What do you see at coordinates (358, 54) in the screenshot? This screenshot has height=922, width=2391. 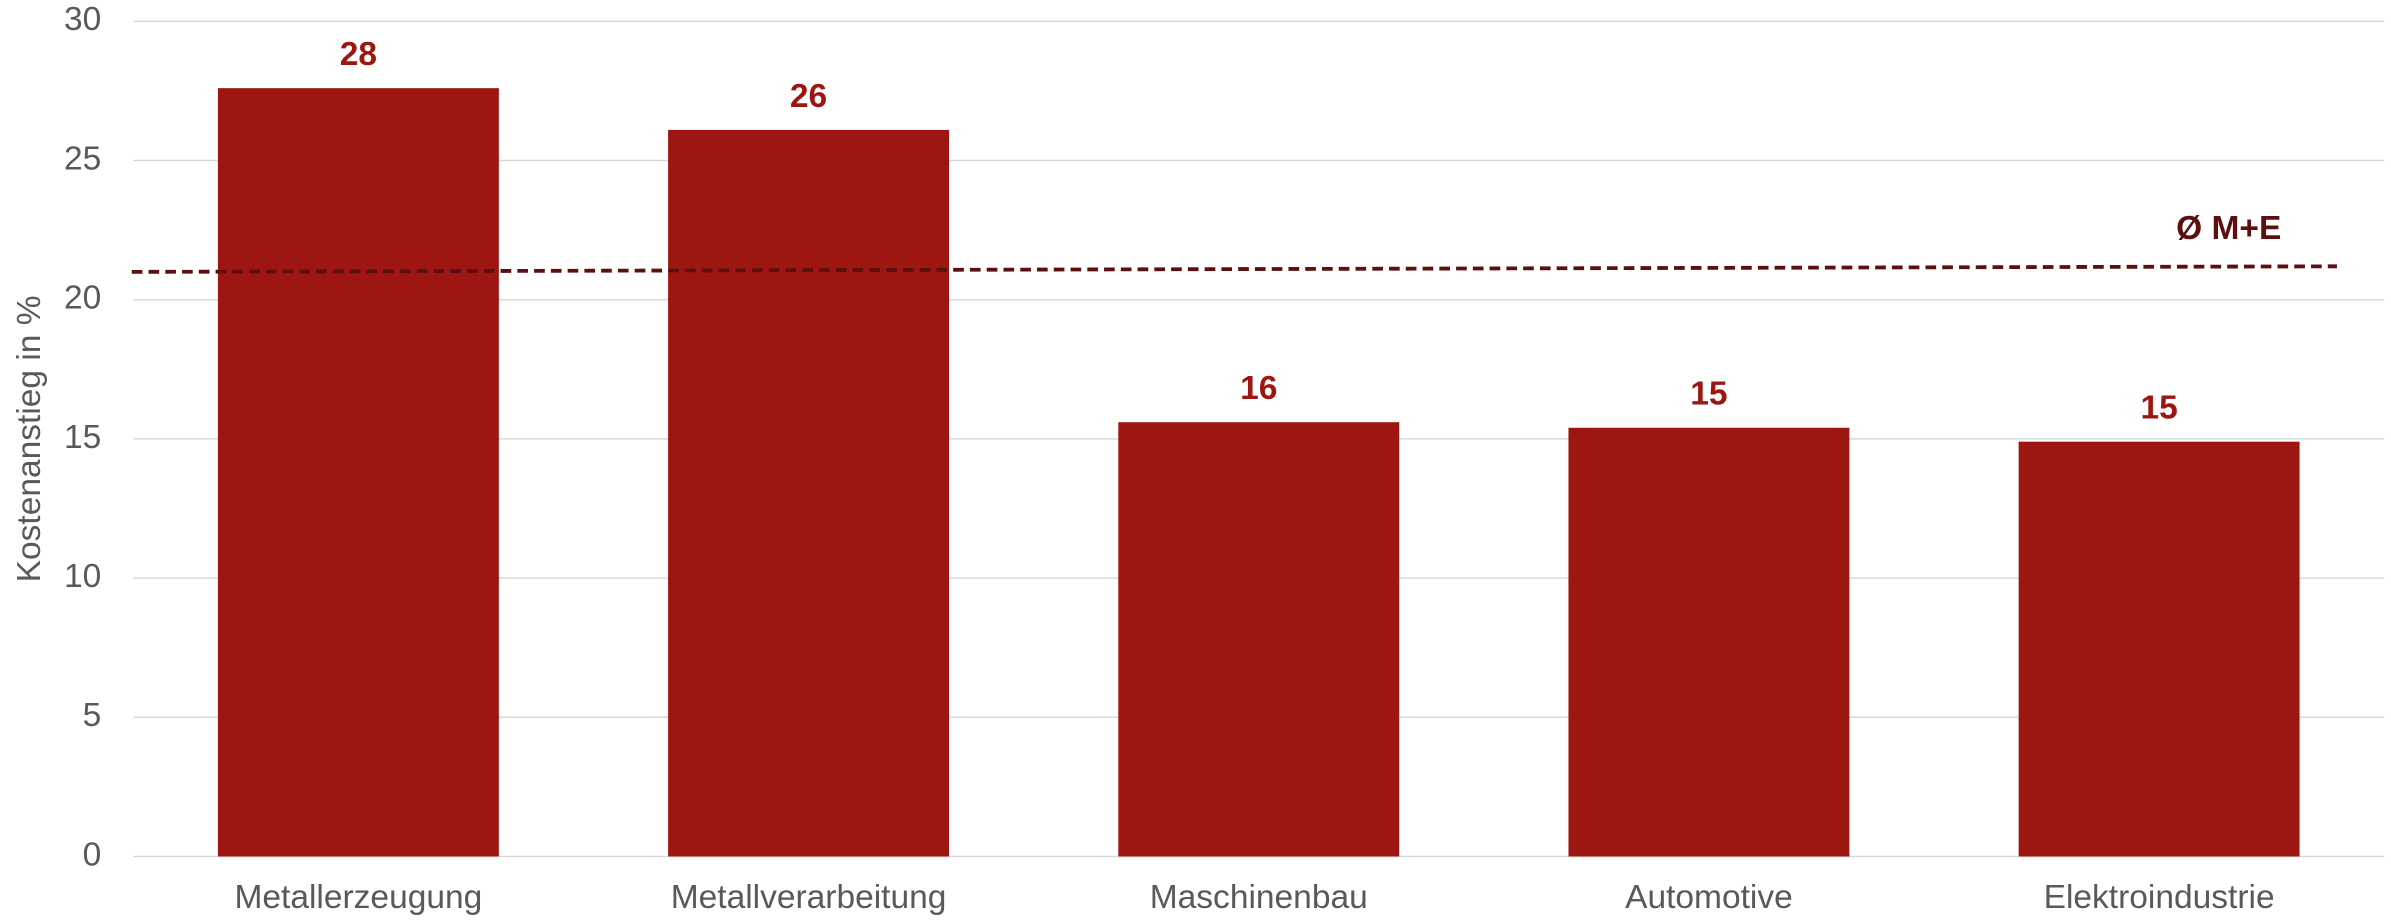 I see `value-label: 28` at bounding box center [358, 54].